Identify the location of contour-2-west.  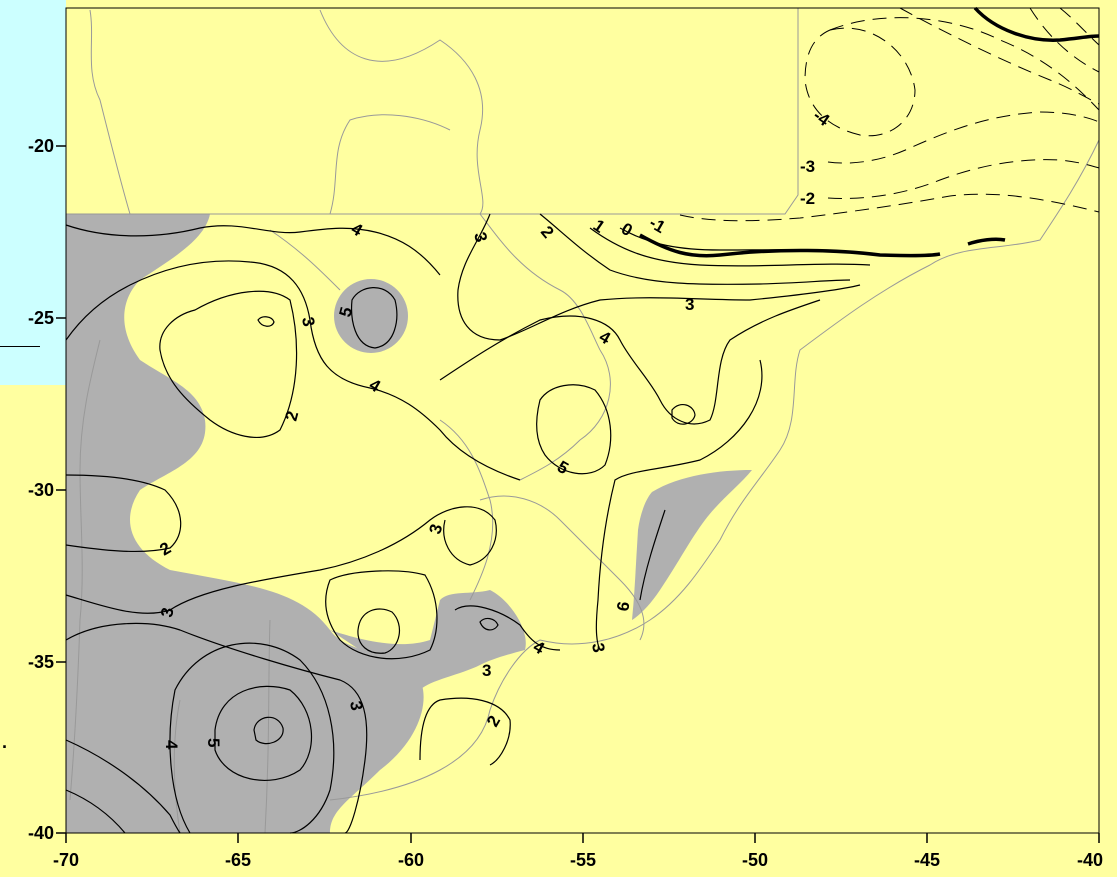
(123, 513).